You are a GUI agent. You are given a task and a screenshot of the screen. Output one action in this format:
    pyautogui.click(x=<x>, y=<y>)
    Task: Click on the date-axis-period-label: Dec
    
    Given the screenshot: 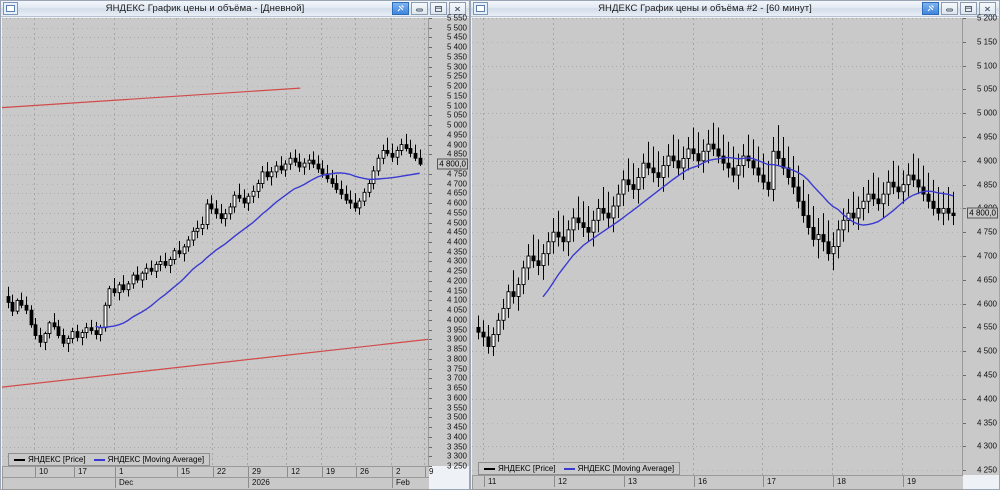 What is the action you would take?
    pyautogui.click(x=124, y=483)
    